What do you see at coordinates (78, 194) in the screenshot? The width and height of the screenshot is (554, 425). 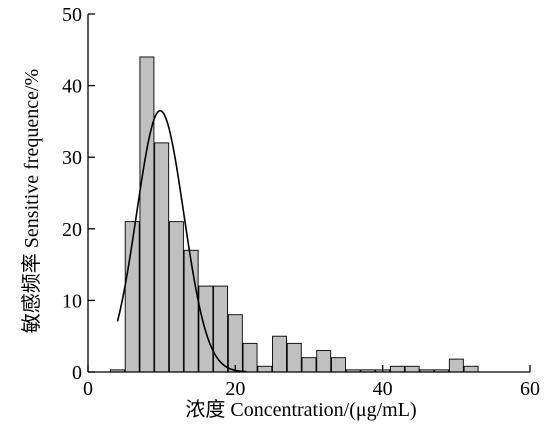 I see `y-ticks: 0 10 20 30 40 50` at bounding box center [78, 194].